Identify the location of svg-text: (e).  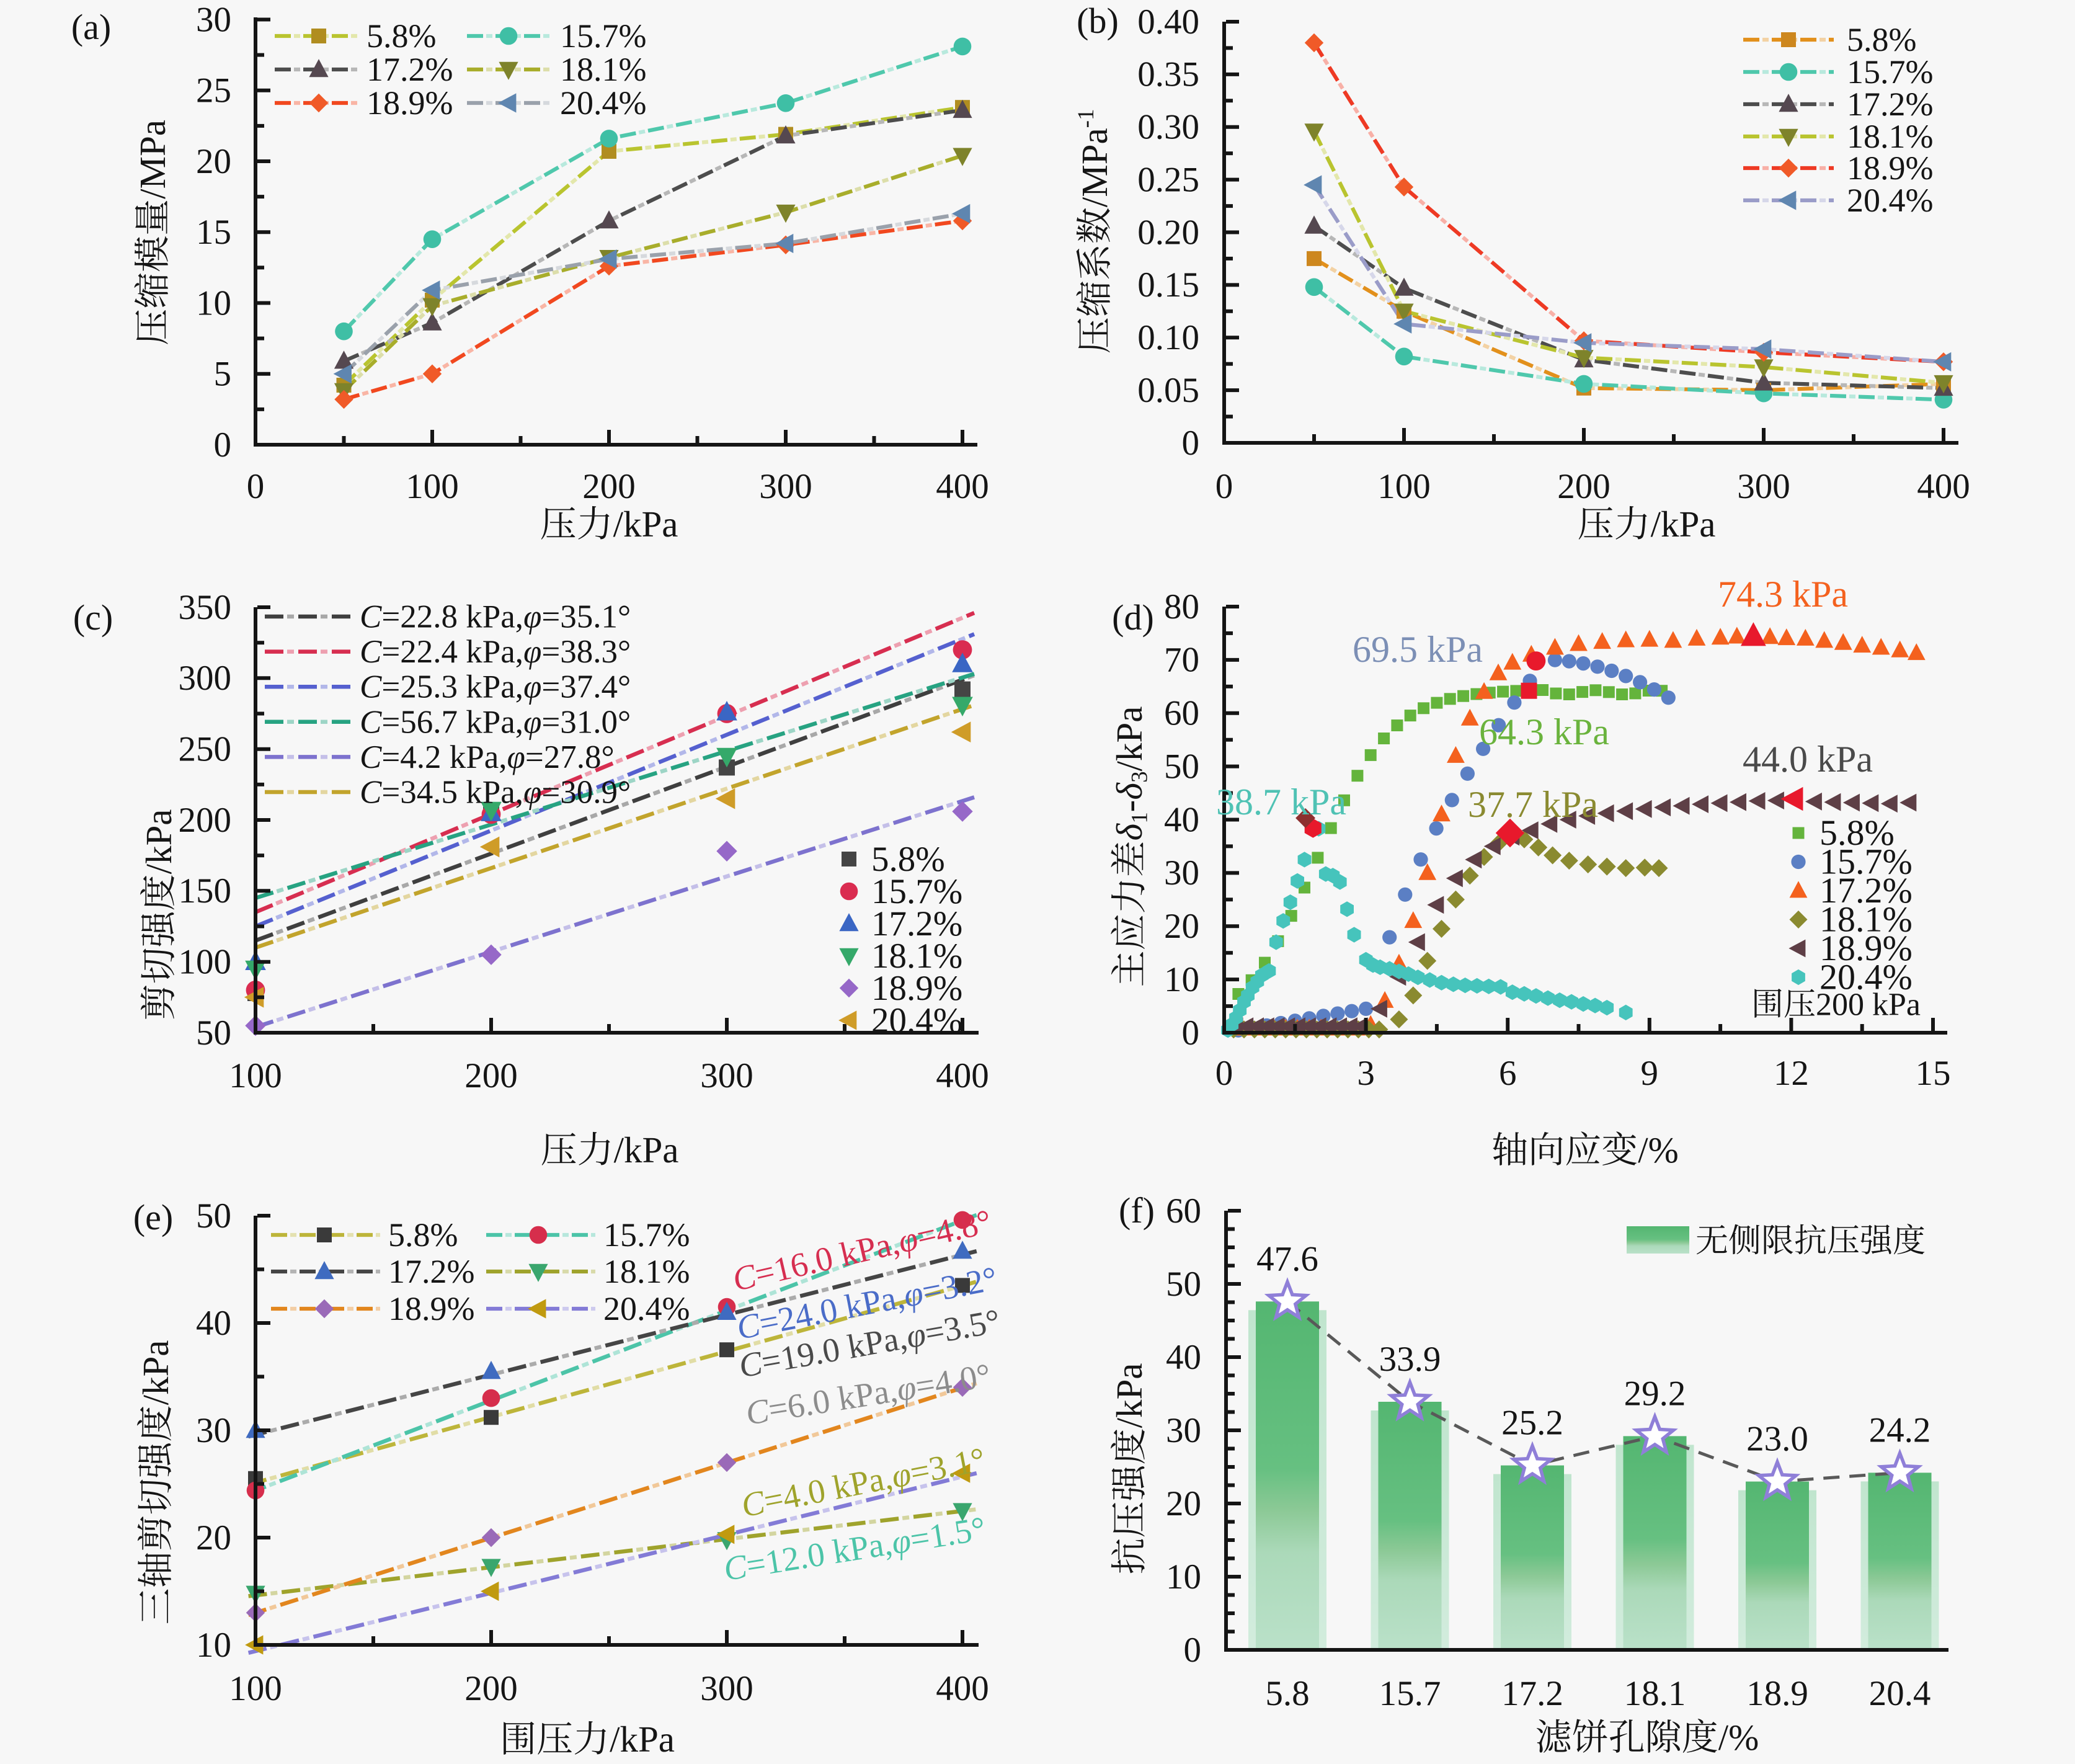
(153, 1217).